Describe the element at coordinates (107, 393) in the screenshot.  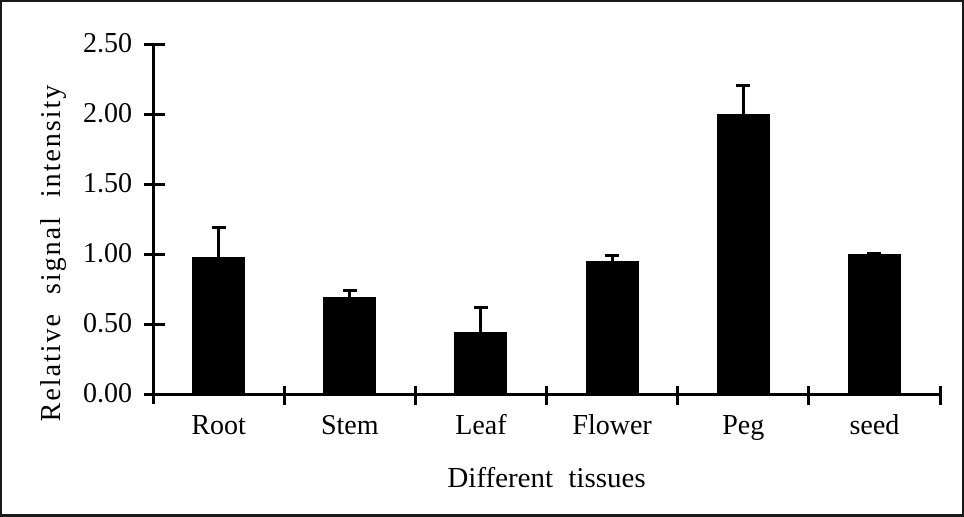
I see `y-tick-label: 0.00` at that location.